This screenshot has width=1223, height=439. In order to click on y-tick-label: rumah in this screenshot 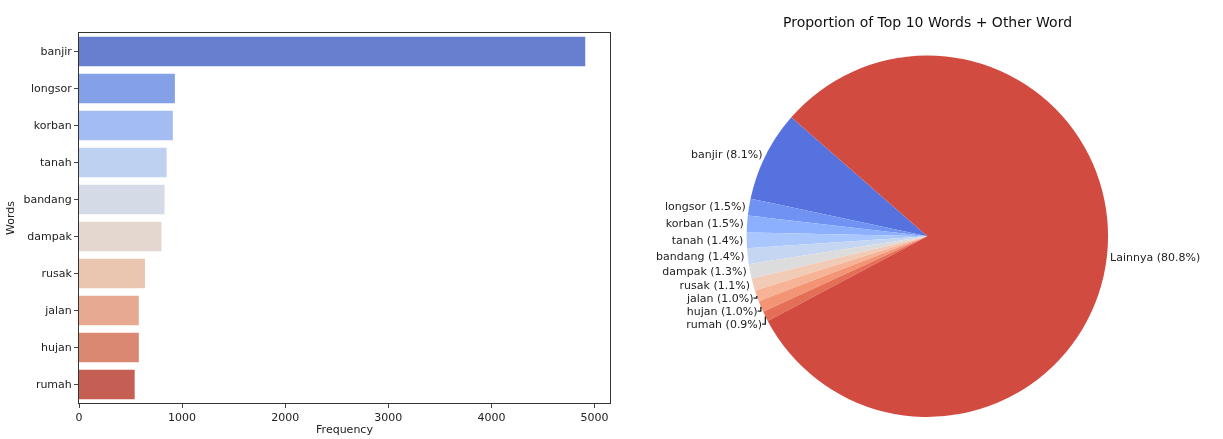, I will do `click(53, 385)`.